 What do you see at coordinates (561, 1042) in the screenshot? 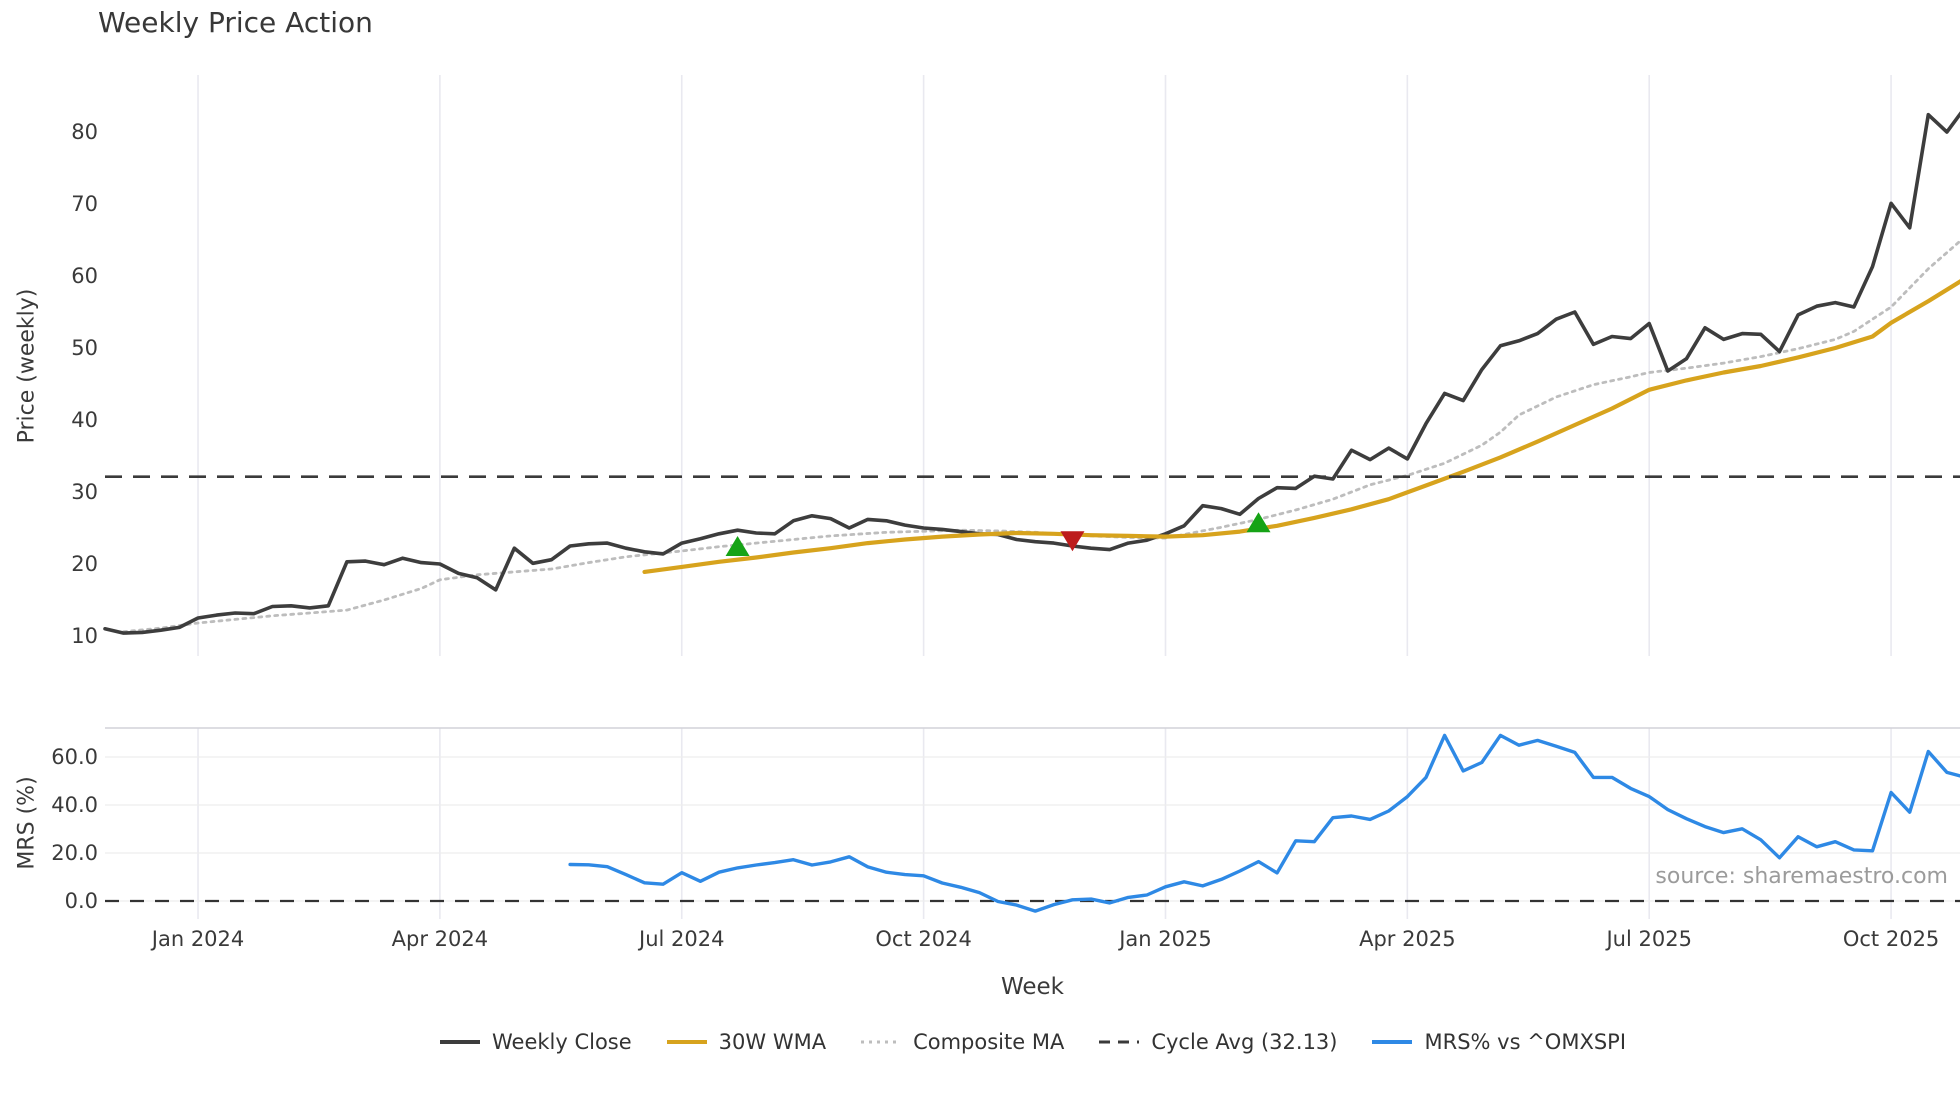
I see `legend-label: Weekly Close` at bounding box center [561, 1042].